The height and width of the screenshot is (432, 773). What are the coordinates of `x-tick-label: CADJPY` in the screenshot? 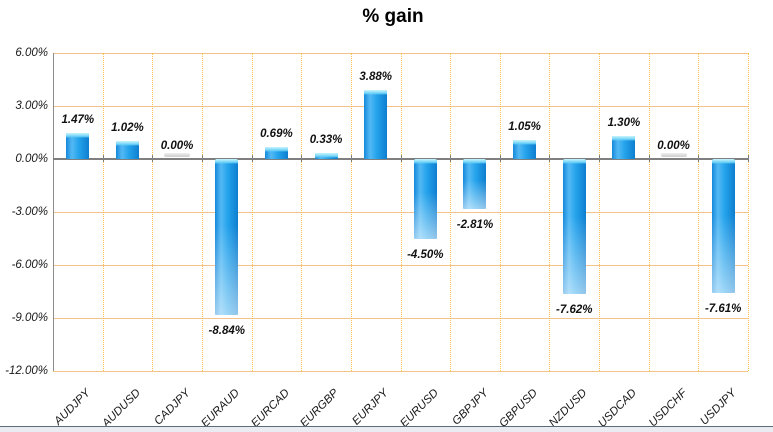 It's located at (172, 407).